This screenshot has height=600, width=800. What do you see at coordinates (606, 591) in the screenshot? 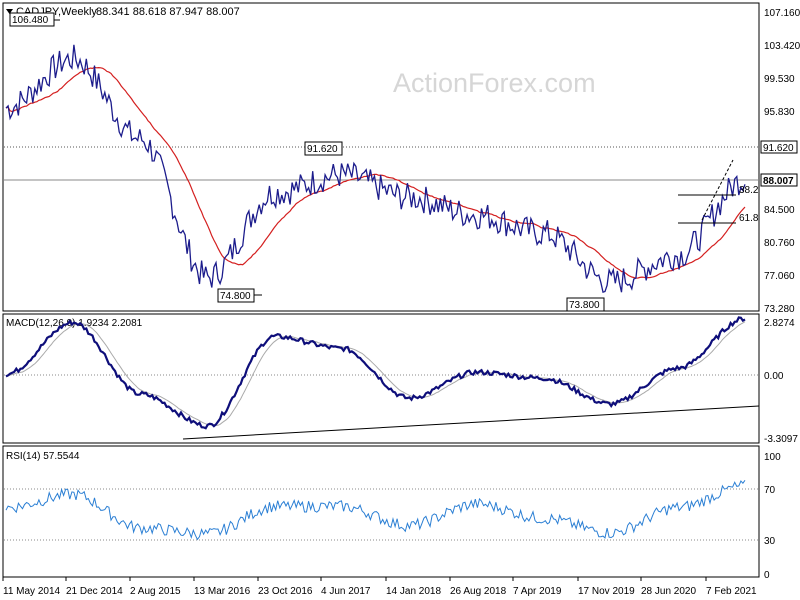
I see `x-axis-label: 17 Nov 2019` at bounding box center [606, 591].